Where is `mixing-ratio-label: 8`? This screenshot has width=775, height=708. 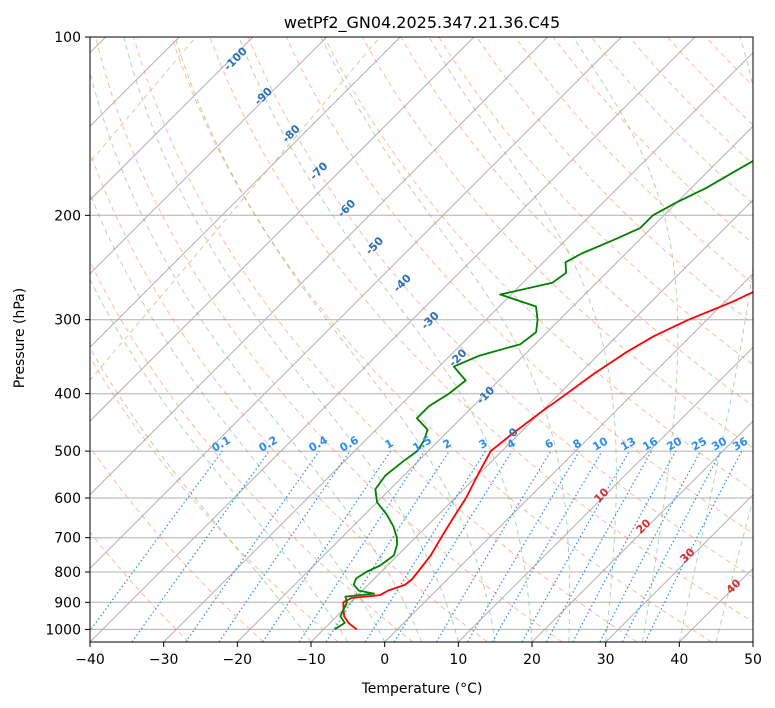
mixing-ratio-label: 8 is located at coordinates (577, 444).